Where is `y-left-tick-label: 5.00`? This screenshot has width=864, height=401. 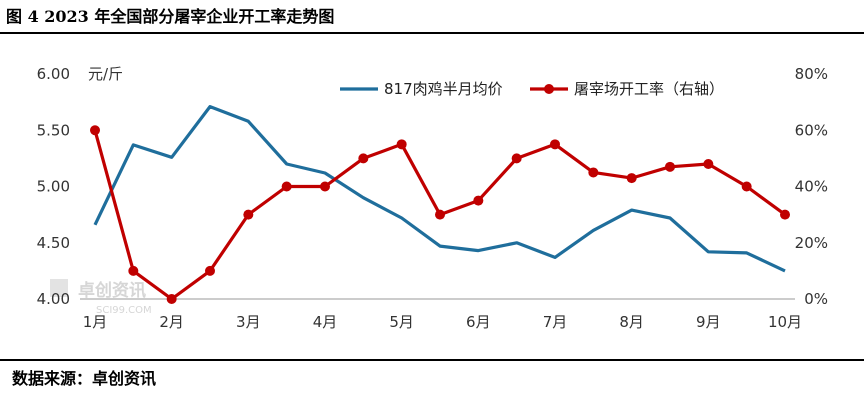 y-left-tick-label: 5.00 is located at coordinates (53, 187).